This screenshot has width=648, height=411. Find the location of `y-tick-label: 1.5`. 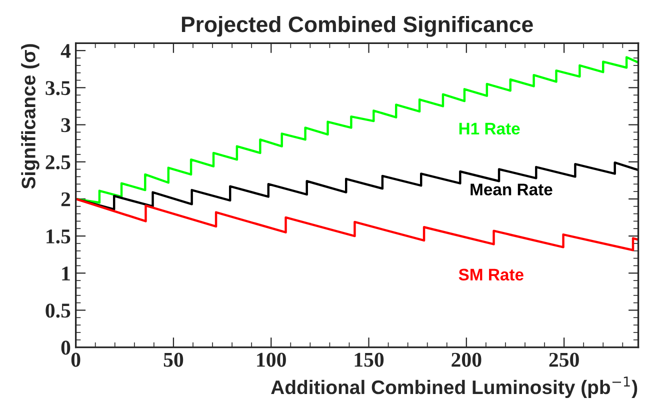

y-tick-label: 1.5 is located at coordinates (58, 237).